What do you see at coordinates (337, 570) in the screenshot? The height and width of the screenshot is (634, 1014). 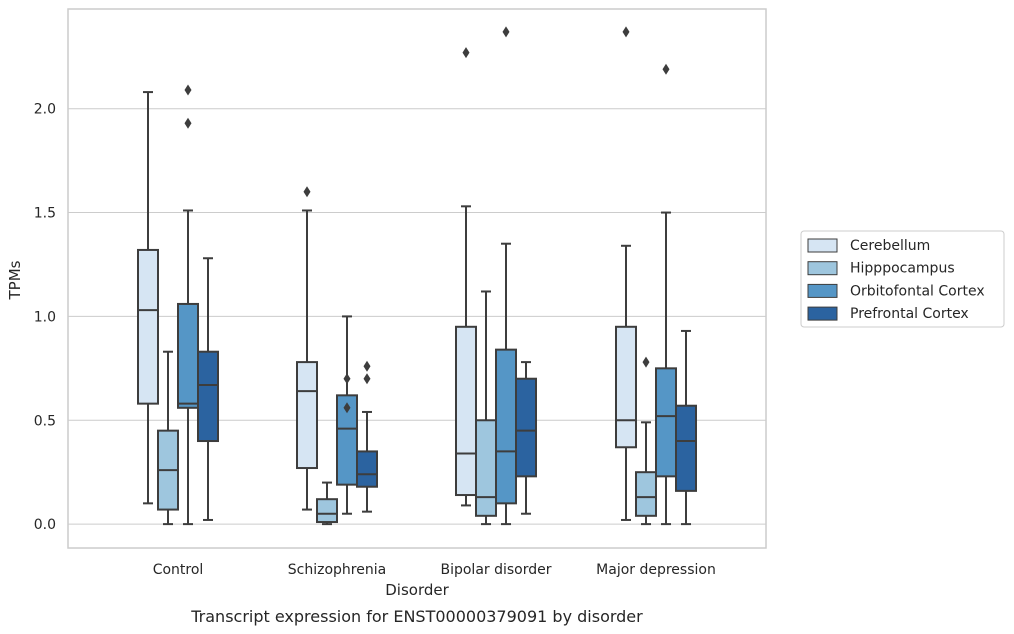 I see `x-tick-label: Schizophrenia` at bounding box center [337, 570].